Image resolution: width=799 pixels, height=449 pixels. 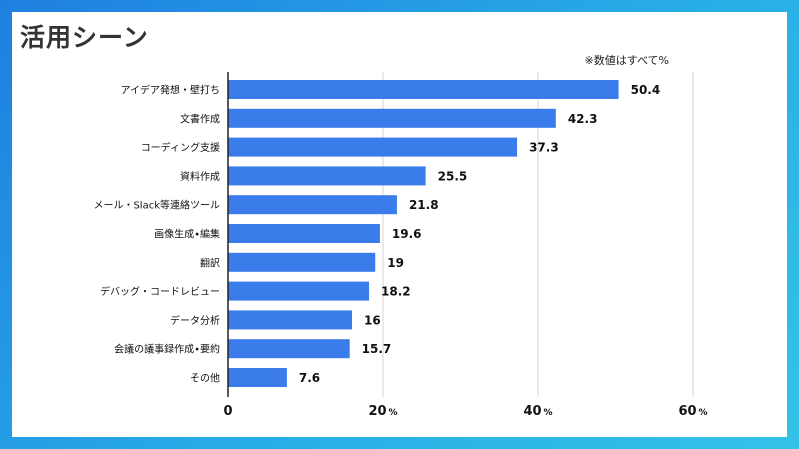 I want to click on category-label: 画像生成•編集, so click(x=187, y=234).